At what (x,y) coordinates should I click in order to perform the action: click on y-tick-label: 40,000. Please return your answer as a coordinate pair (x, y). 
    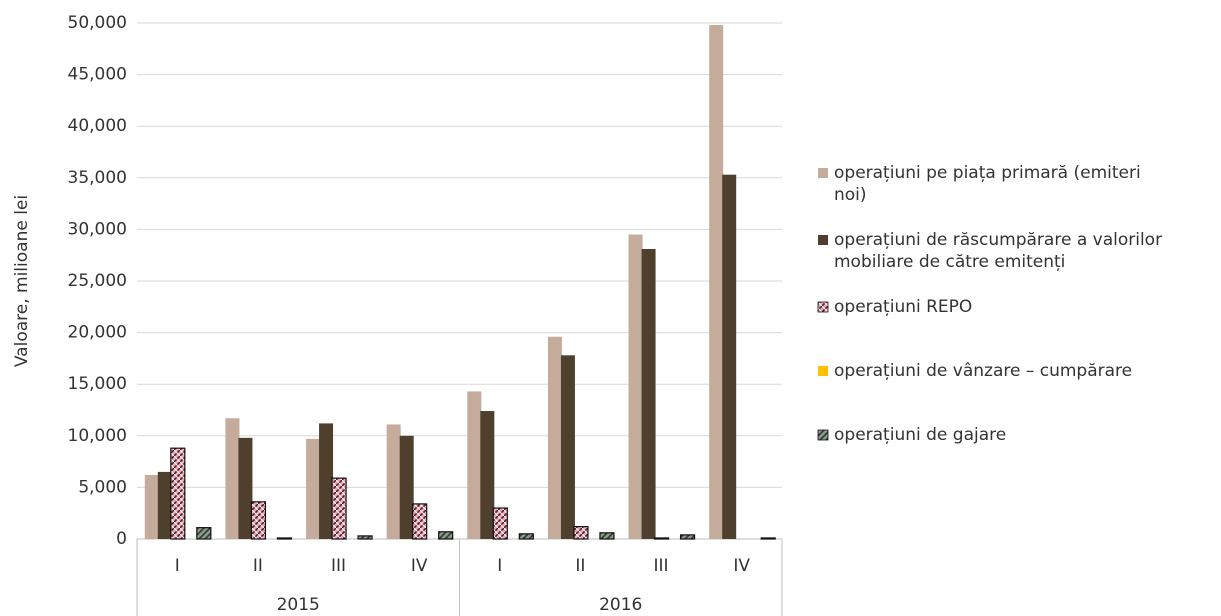
    Looking at the image, I should click on (97, 126).